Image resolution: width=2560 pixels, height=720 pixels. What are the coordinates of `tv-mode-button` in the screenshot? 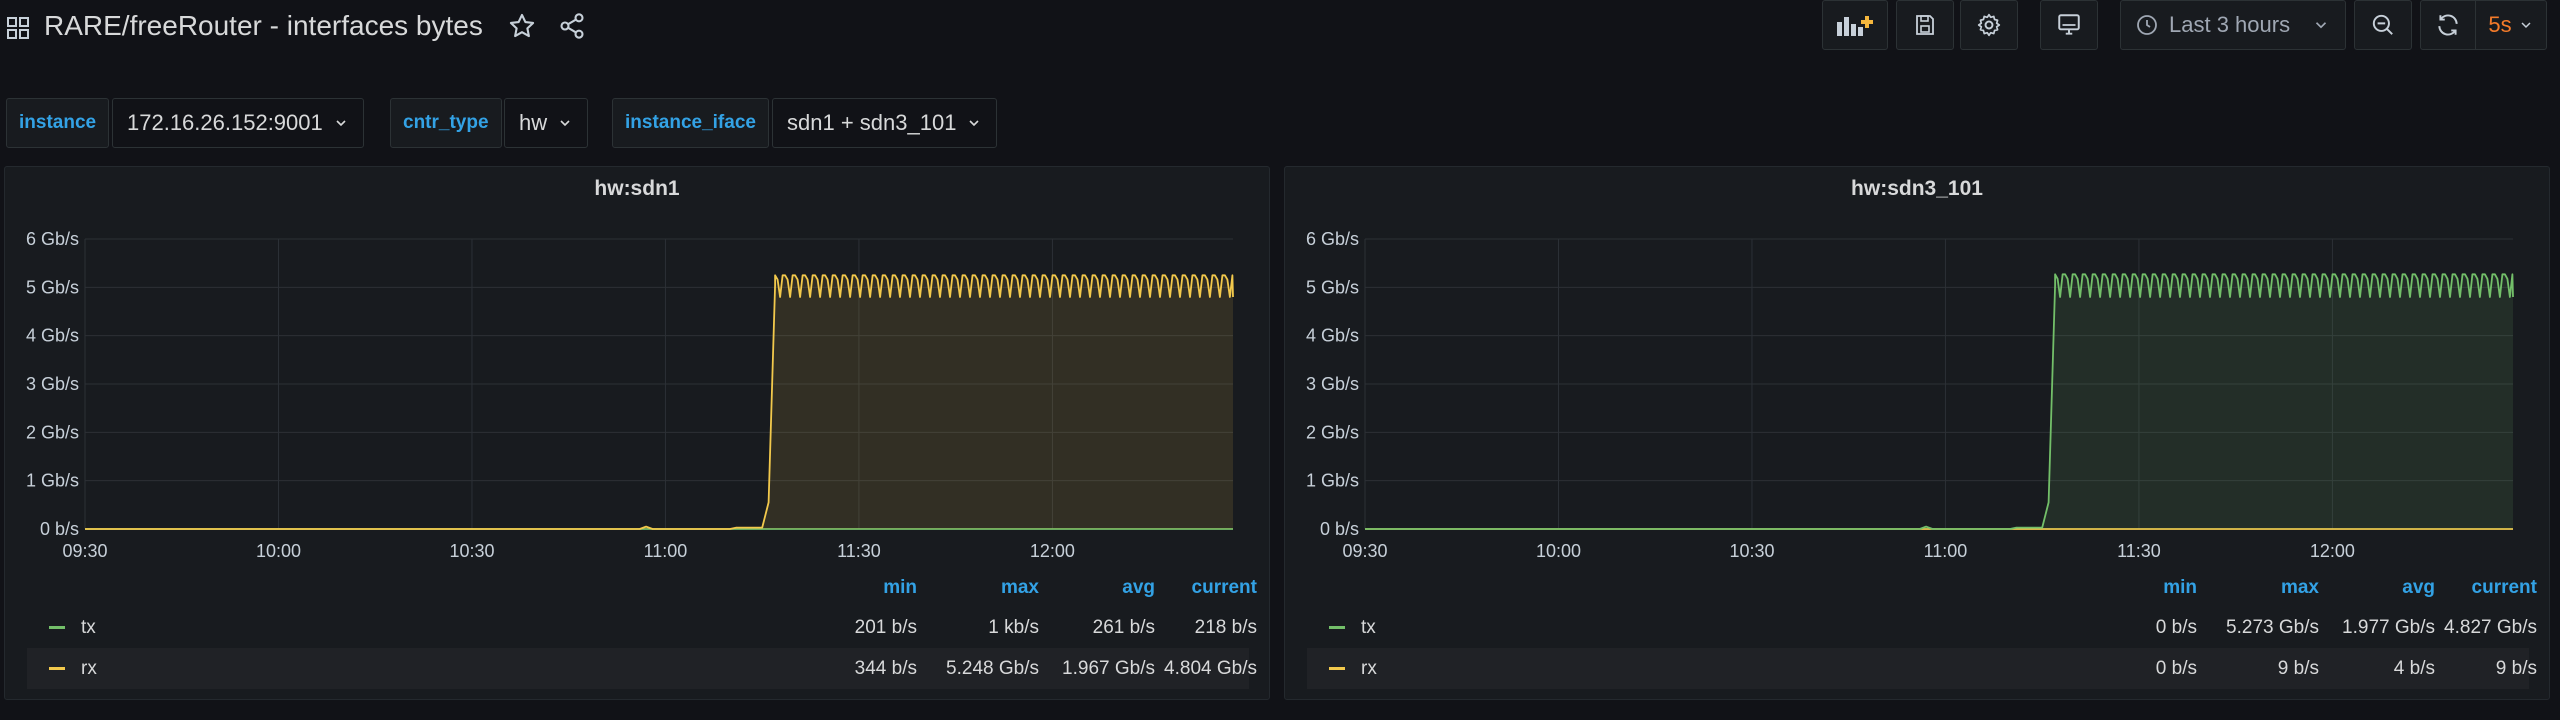 It's located at (2069, 25).